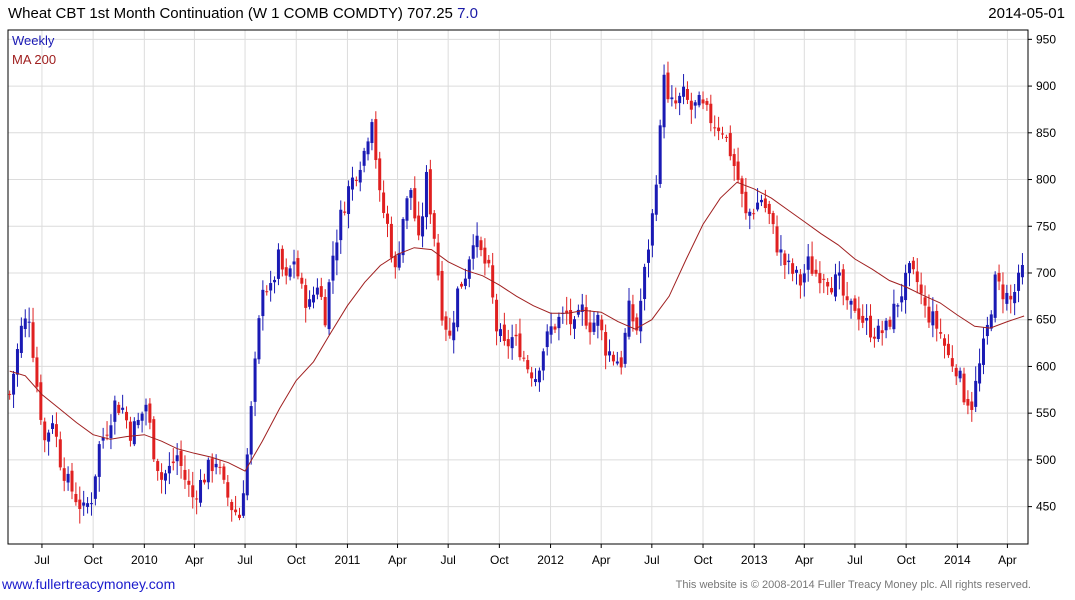 The image size is (1075, 600). Describe the element at coordinates (1046, 133) in the screenshot. I see `y-tick-label: 850` at that location.